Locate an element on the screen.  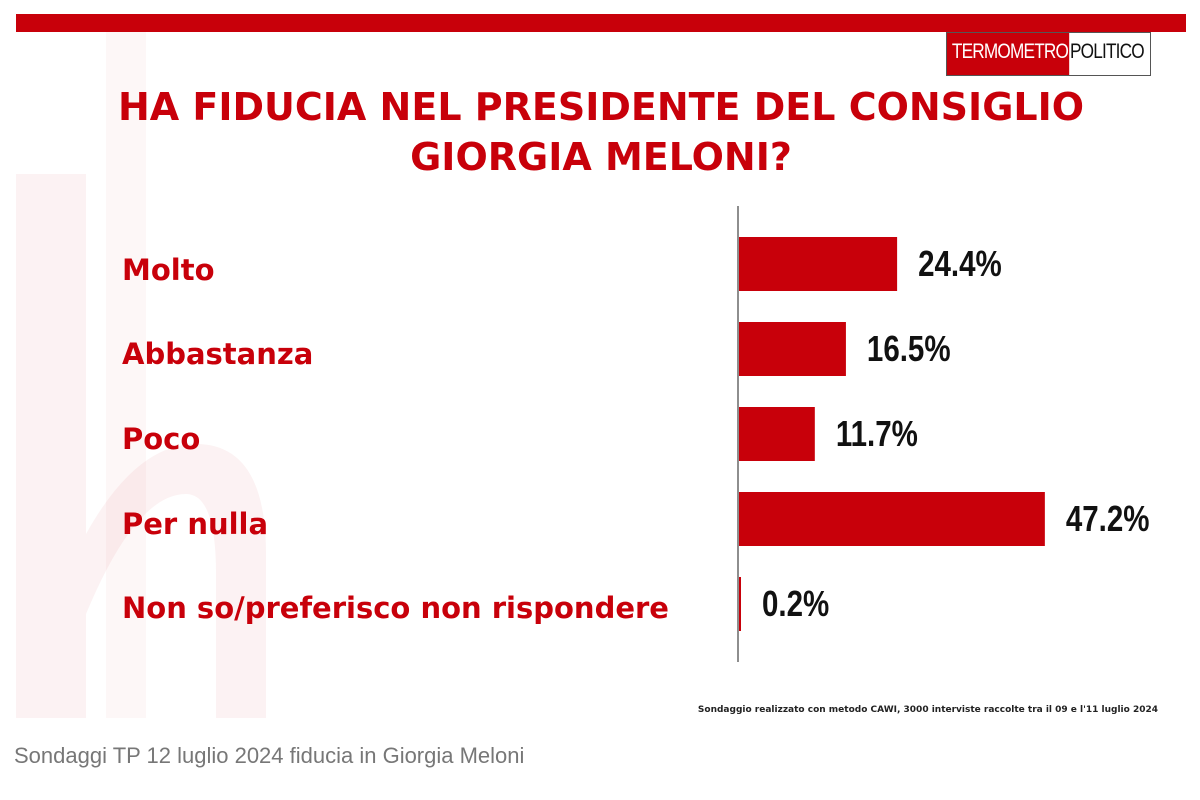
category-label-abbastanza: Abbastanza is located at coordinates (218, 354).